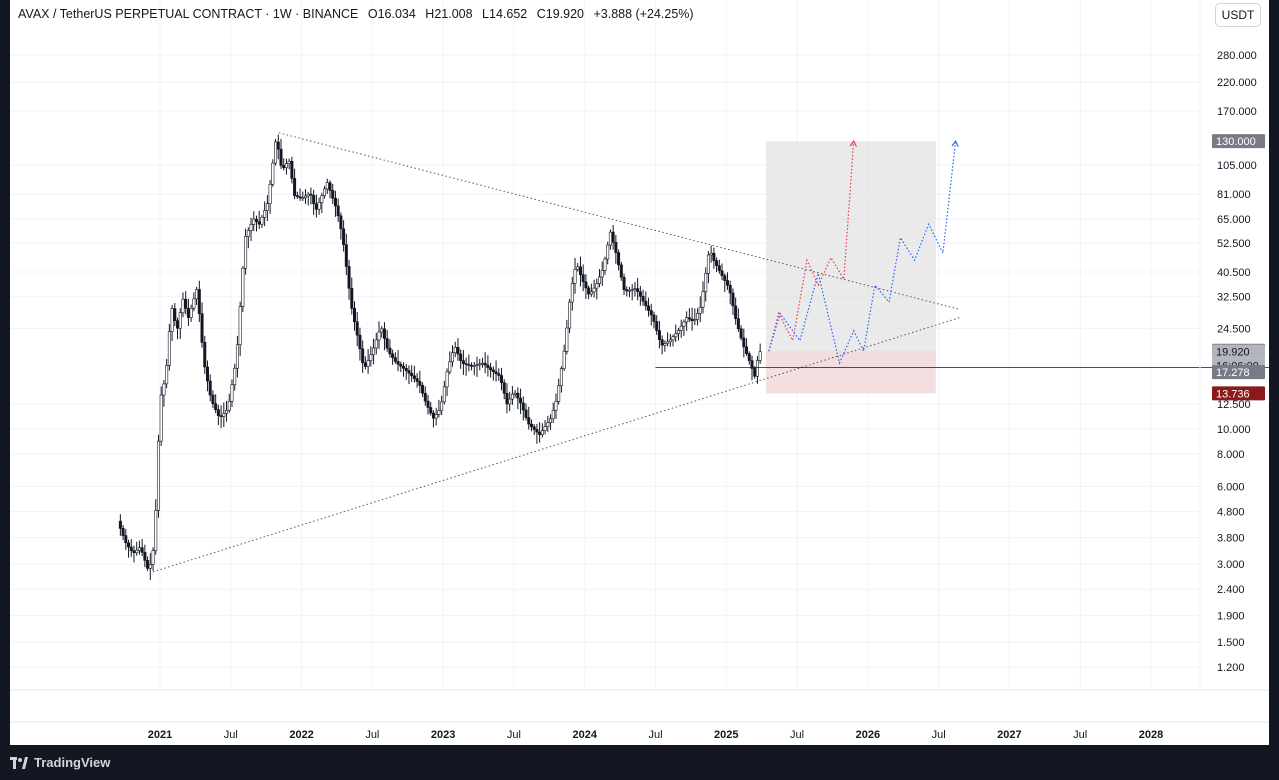 This screenshot has height=780, width=1279. I want to click on currency-button: USDT, so click(1238, 15).